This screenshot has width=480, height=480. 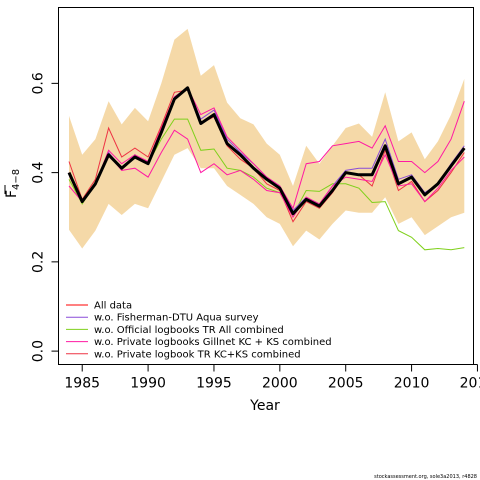 I want to click on x-tick-label: 2015, so click(x=470, y=384).